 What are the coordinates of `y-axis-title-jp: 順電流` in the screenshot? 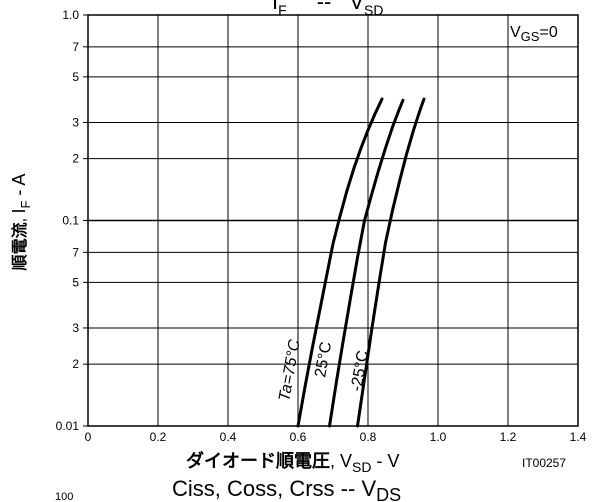 It's located at (19, 246).